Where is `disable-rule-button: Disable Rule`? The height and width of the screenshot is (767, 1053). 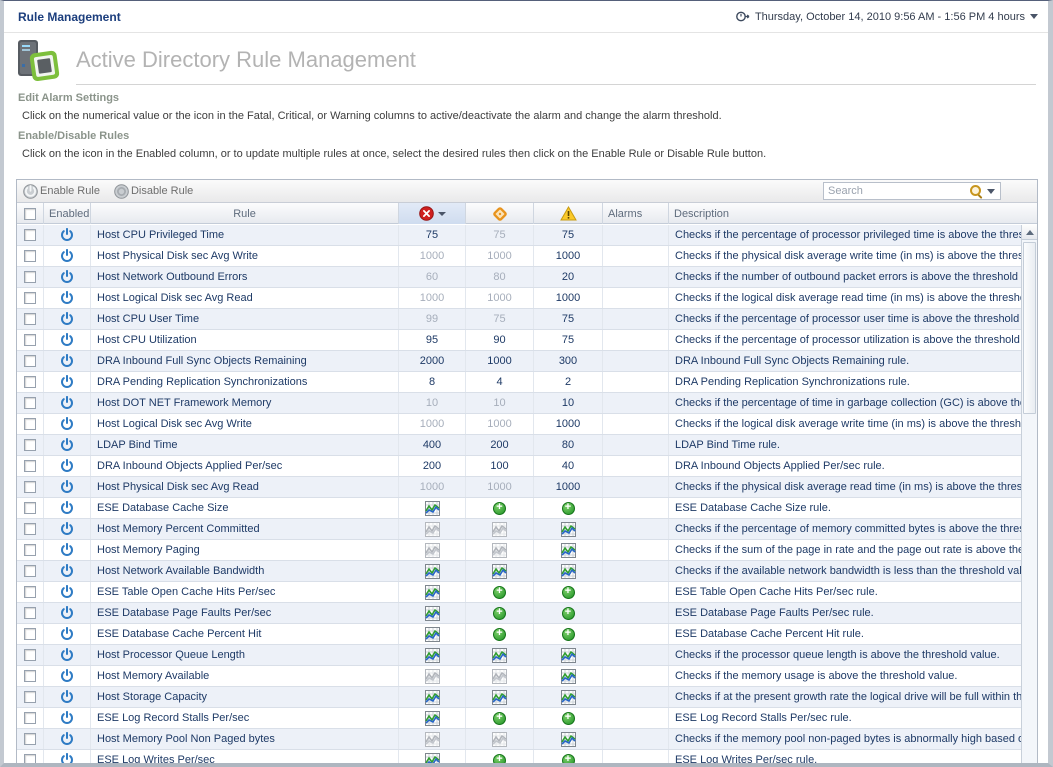 disable-rule-button: Disable Rule is located at coordinates (153, 191).